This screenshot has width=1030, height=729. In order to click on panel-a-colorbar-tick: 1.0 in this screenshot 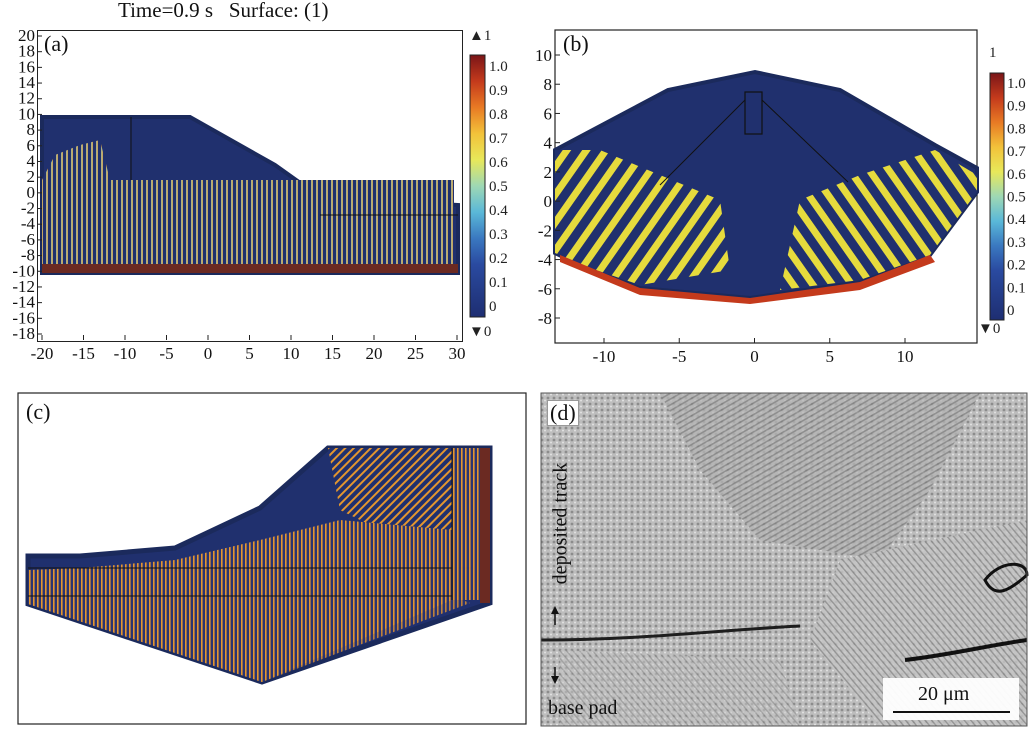, I will do `click(498, 67)`.